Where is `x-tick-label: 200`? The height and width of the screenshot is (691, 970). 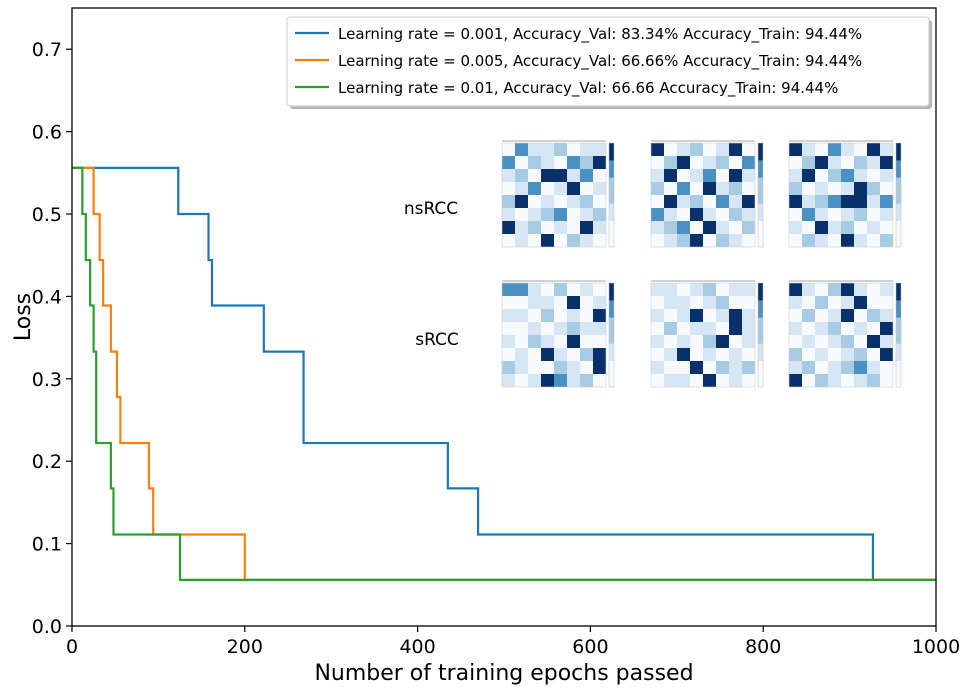 x-tick-label: 200 is located at coordinates (245, 647).